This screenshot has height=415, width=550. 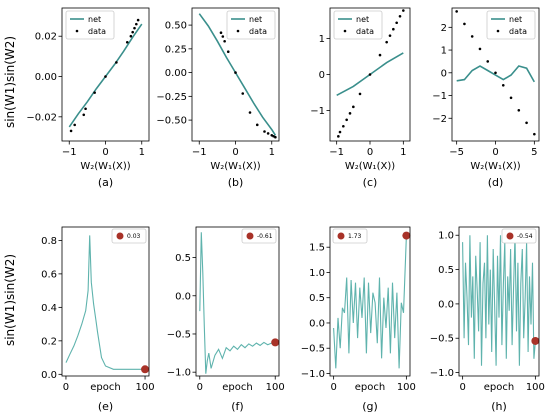 What do you see at coordinates (98, 319) in the screenshot?
I see `subplot-5: 0 100 0.0 0.2 0.4 0.6 0.8 epoch (e) 0.03` at bounding box center [98, 319].